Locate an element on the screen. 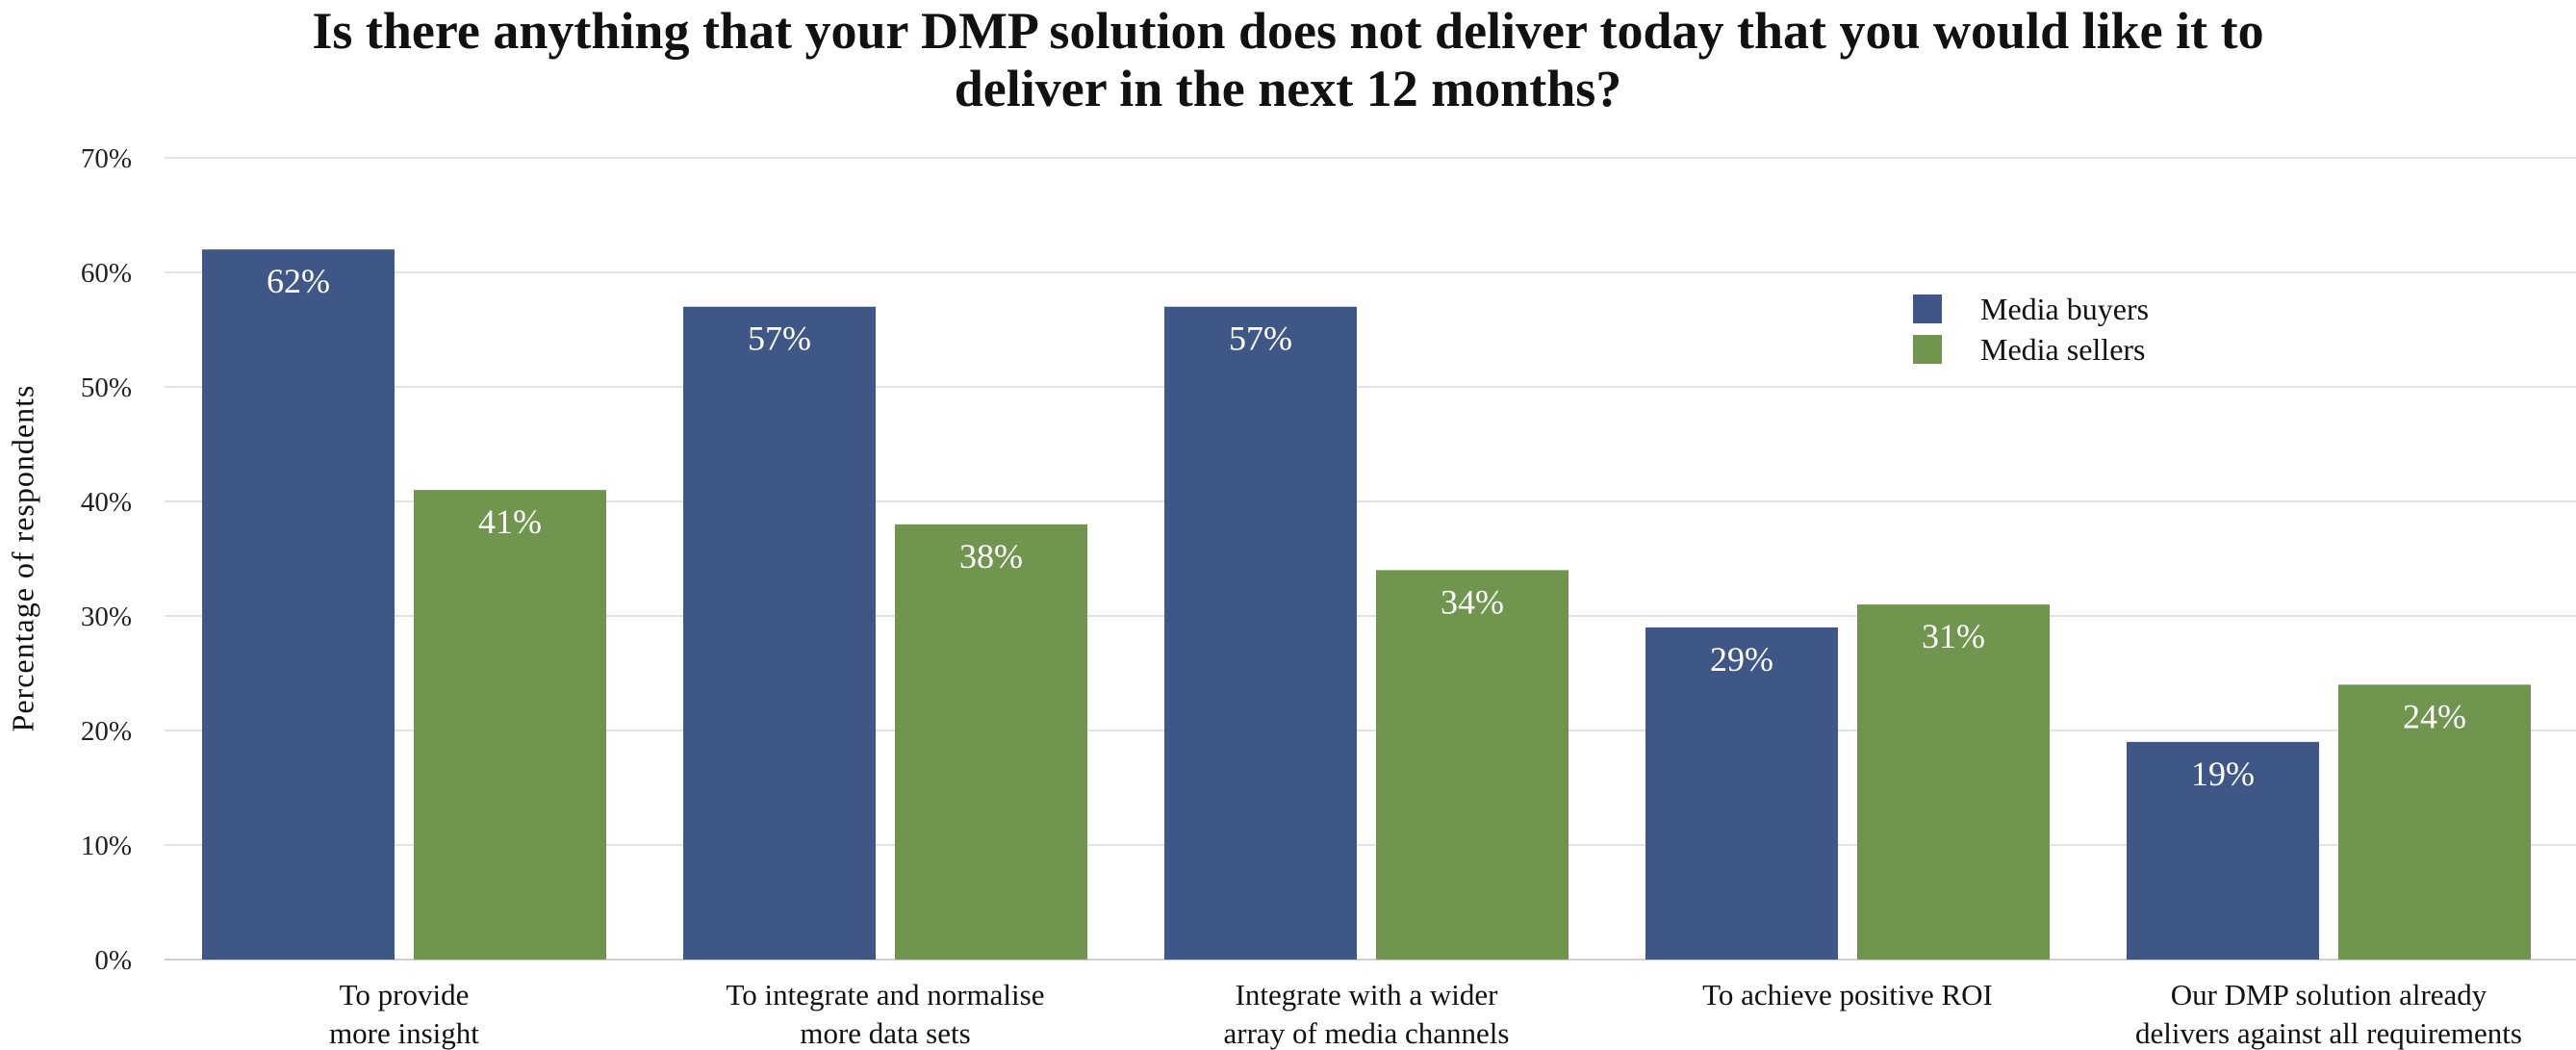  legend-swatch-media-sellers is located at coordinates (1927, 349).